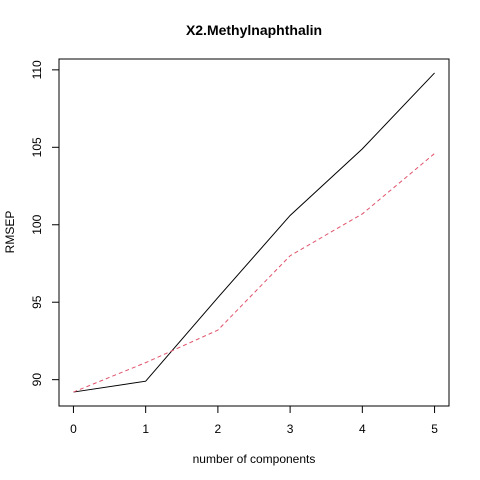 The height and width of the screenshot is (480, 480). I want to click on x-tick-label-0: 0, so click(73, 429).